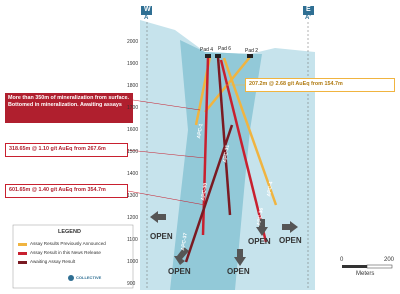 The image size is (400, 294). I want to click on arrow-right, so click(290, 227).